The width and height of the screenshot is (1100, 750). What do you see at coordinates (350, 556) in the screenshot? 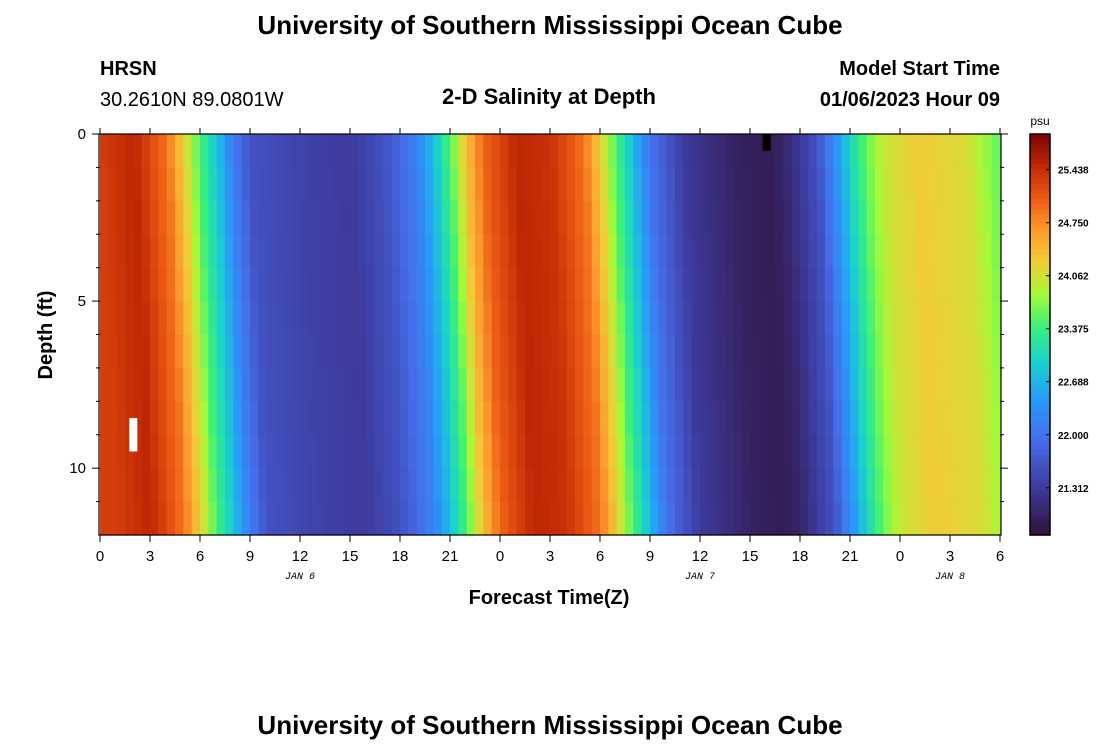
I see `x-tick-label: 15` at bounding box center [350, 556].